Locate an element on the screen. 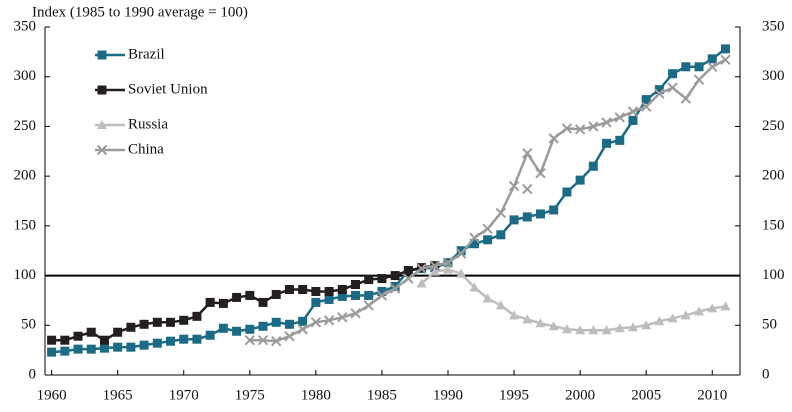 The width and height of the screenshot is (792, 412). x-tick-label: 1995 is located at coordinates (514, 395).